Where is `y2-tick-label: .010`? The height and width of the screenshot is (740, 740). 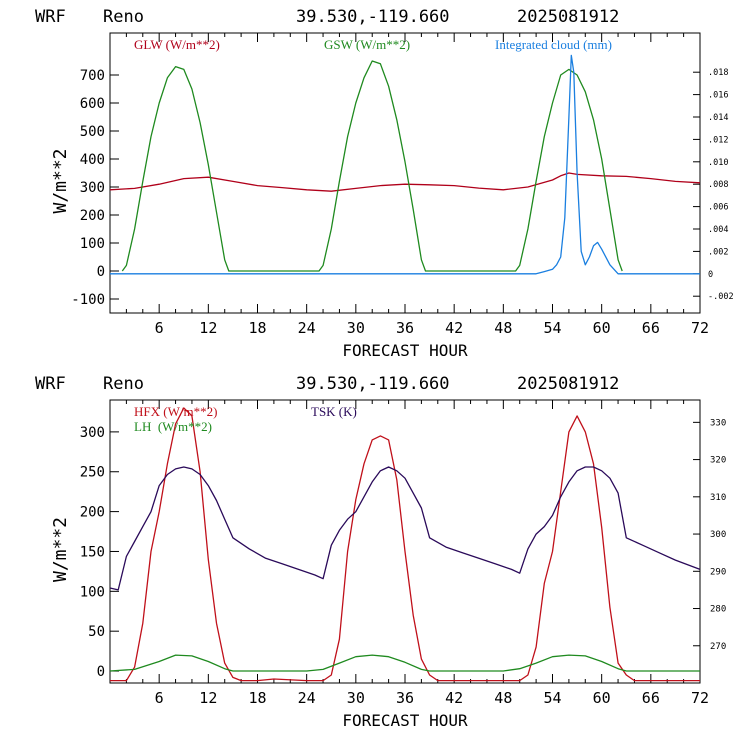
y2-tick-label: .010 is located at coordinates (718, 163).